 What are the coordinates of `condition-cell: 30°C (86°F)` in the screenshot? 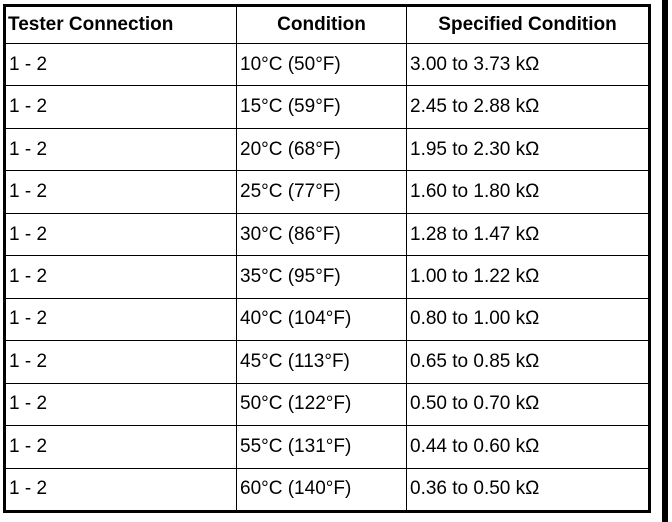 It's located at (321, 234).